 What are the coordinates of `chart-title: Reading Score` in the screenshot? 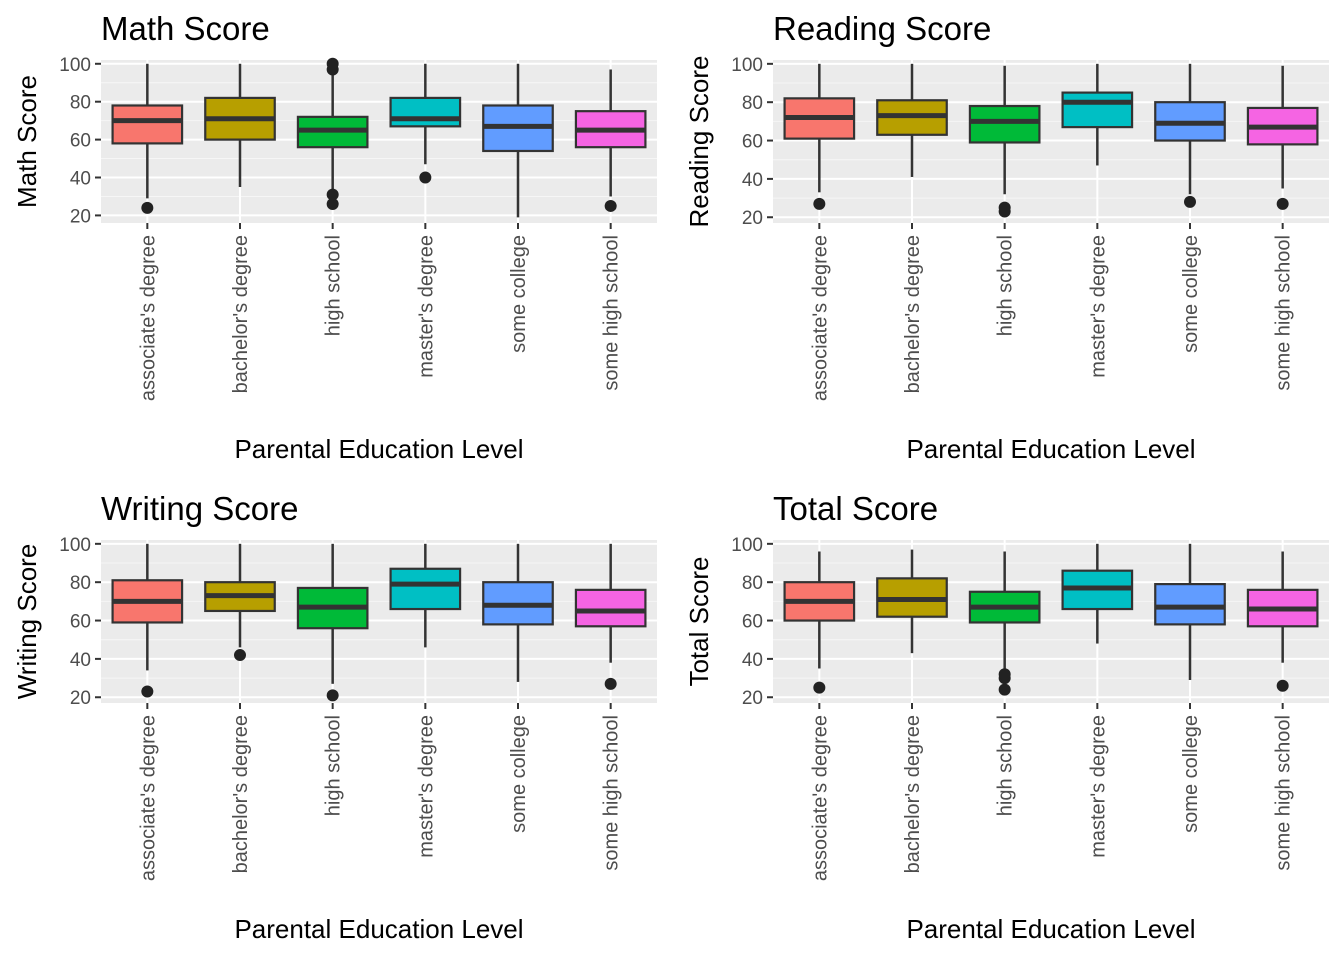 It's located at (882, 28).